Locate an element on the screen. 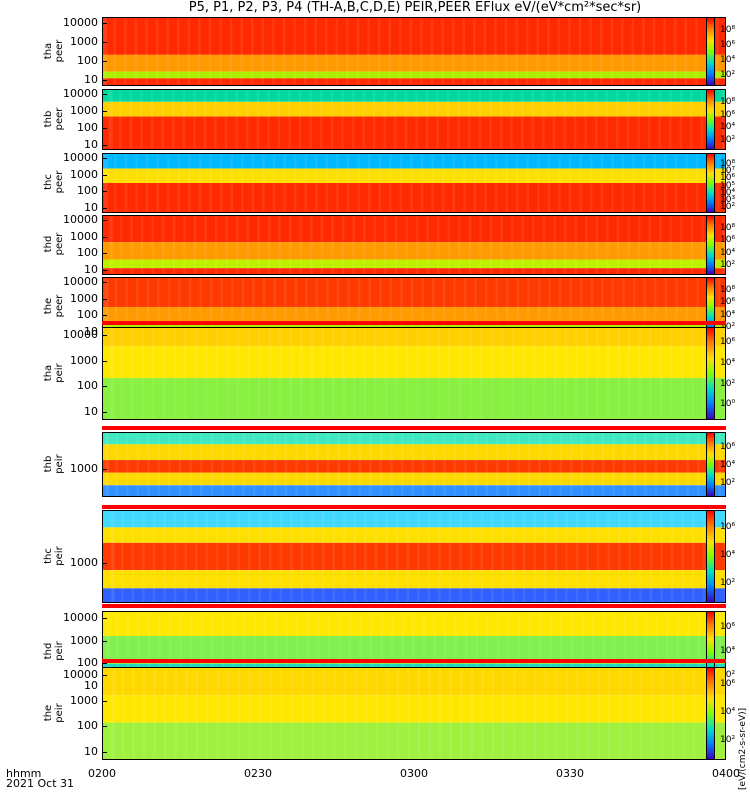 The image size is (750, 800). x-axis-unit-label: hhmm is located at coordinates (24, 773).